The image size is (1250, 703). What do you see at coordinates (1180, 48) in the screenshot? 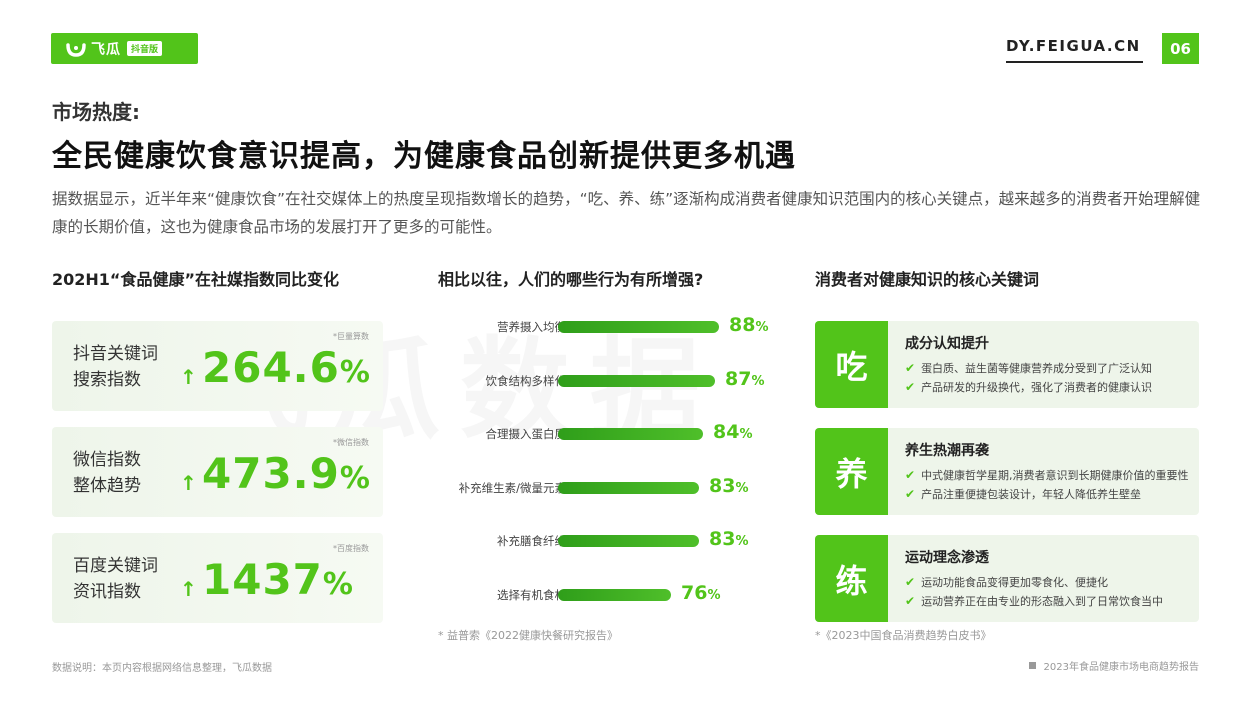
I see `page-number: 06` at bounding box center [1180, 48].